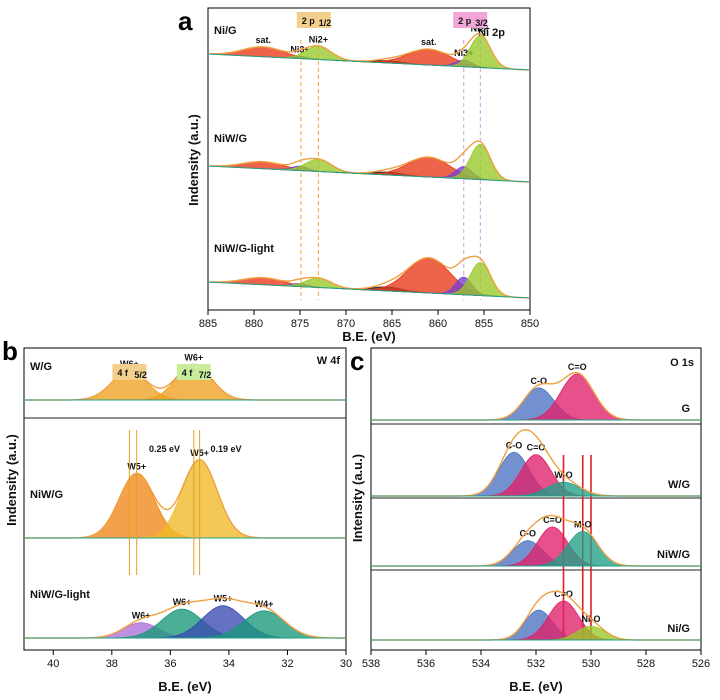 This screenshot has height=700, width=720. What do you see at coordinates (208, 324) in the screenshot?
I see `x-tick-label: 885` at bounding box center [208, 324].